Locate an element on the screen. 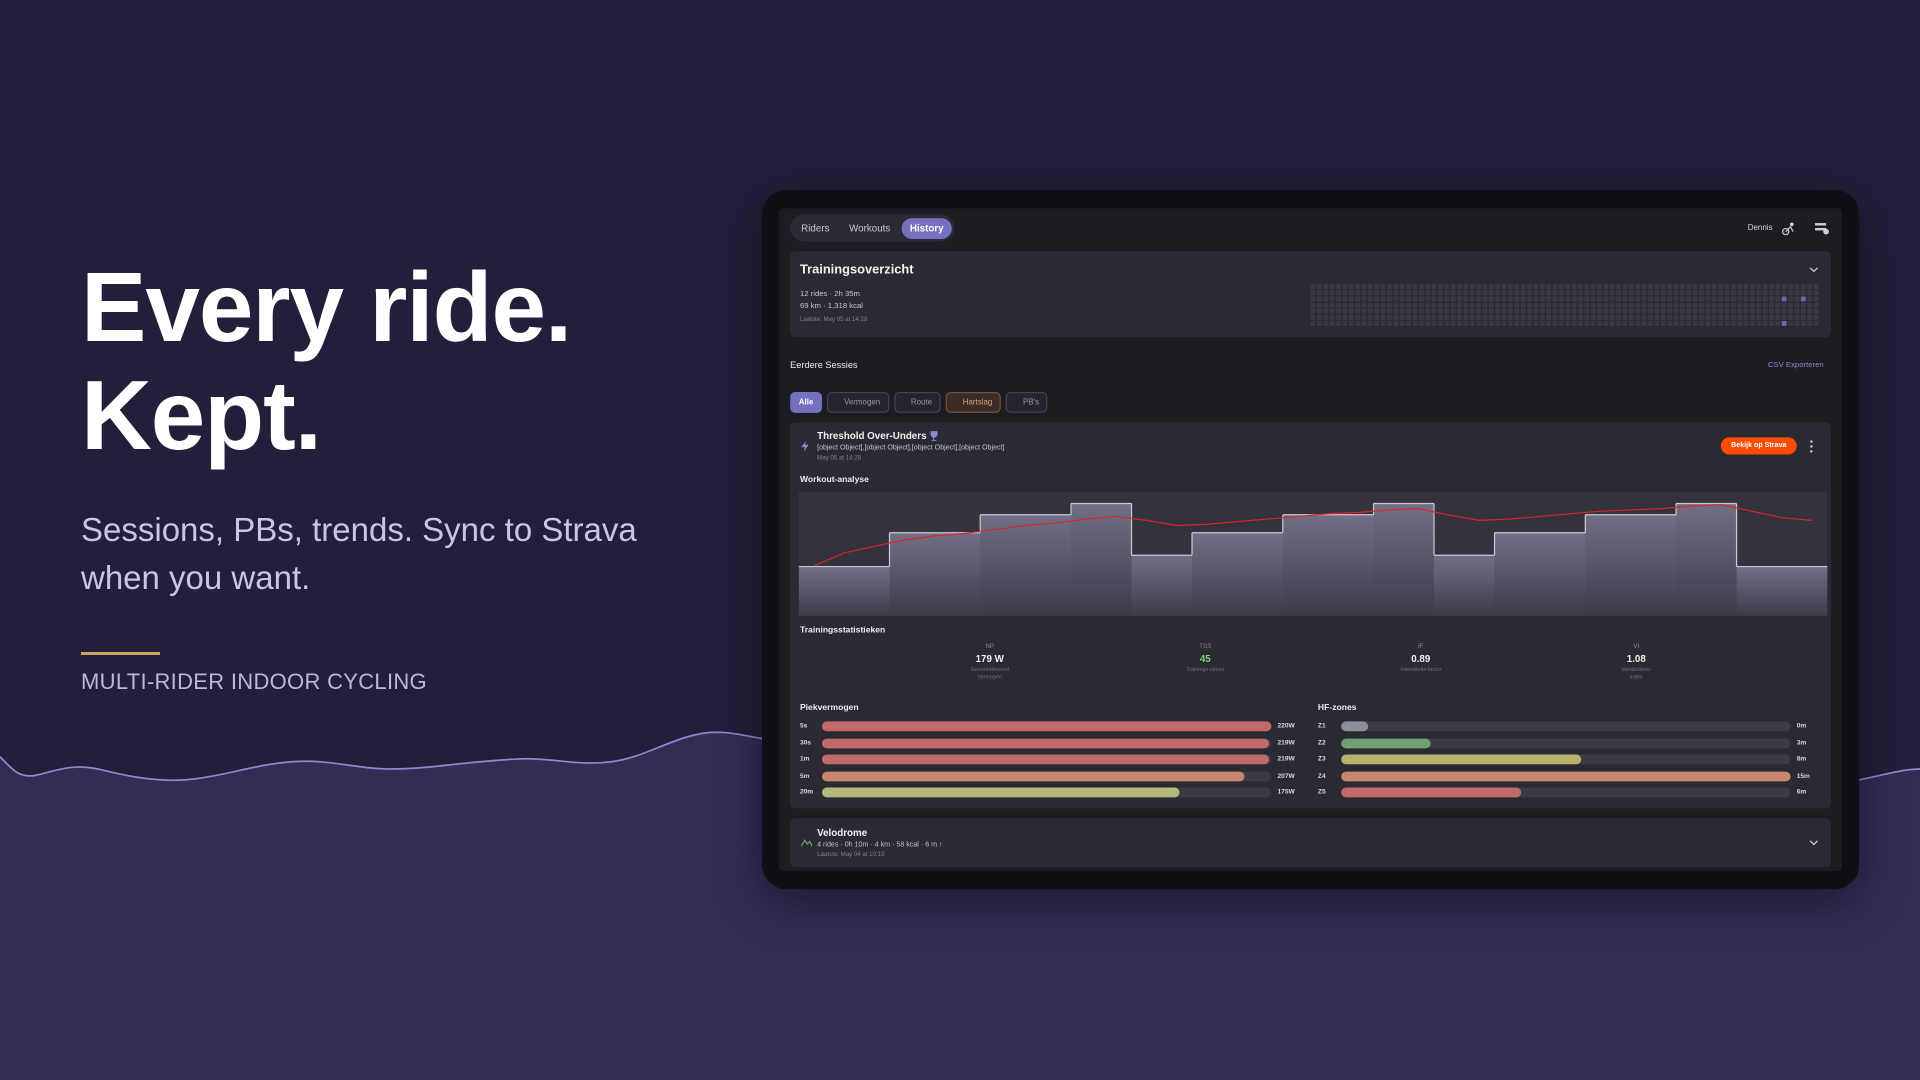 This screenshot has height=1080, width=1920. filter-chip: PB's is located at coordinates (1026, 402).